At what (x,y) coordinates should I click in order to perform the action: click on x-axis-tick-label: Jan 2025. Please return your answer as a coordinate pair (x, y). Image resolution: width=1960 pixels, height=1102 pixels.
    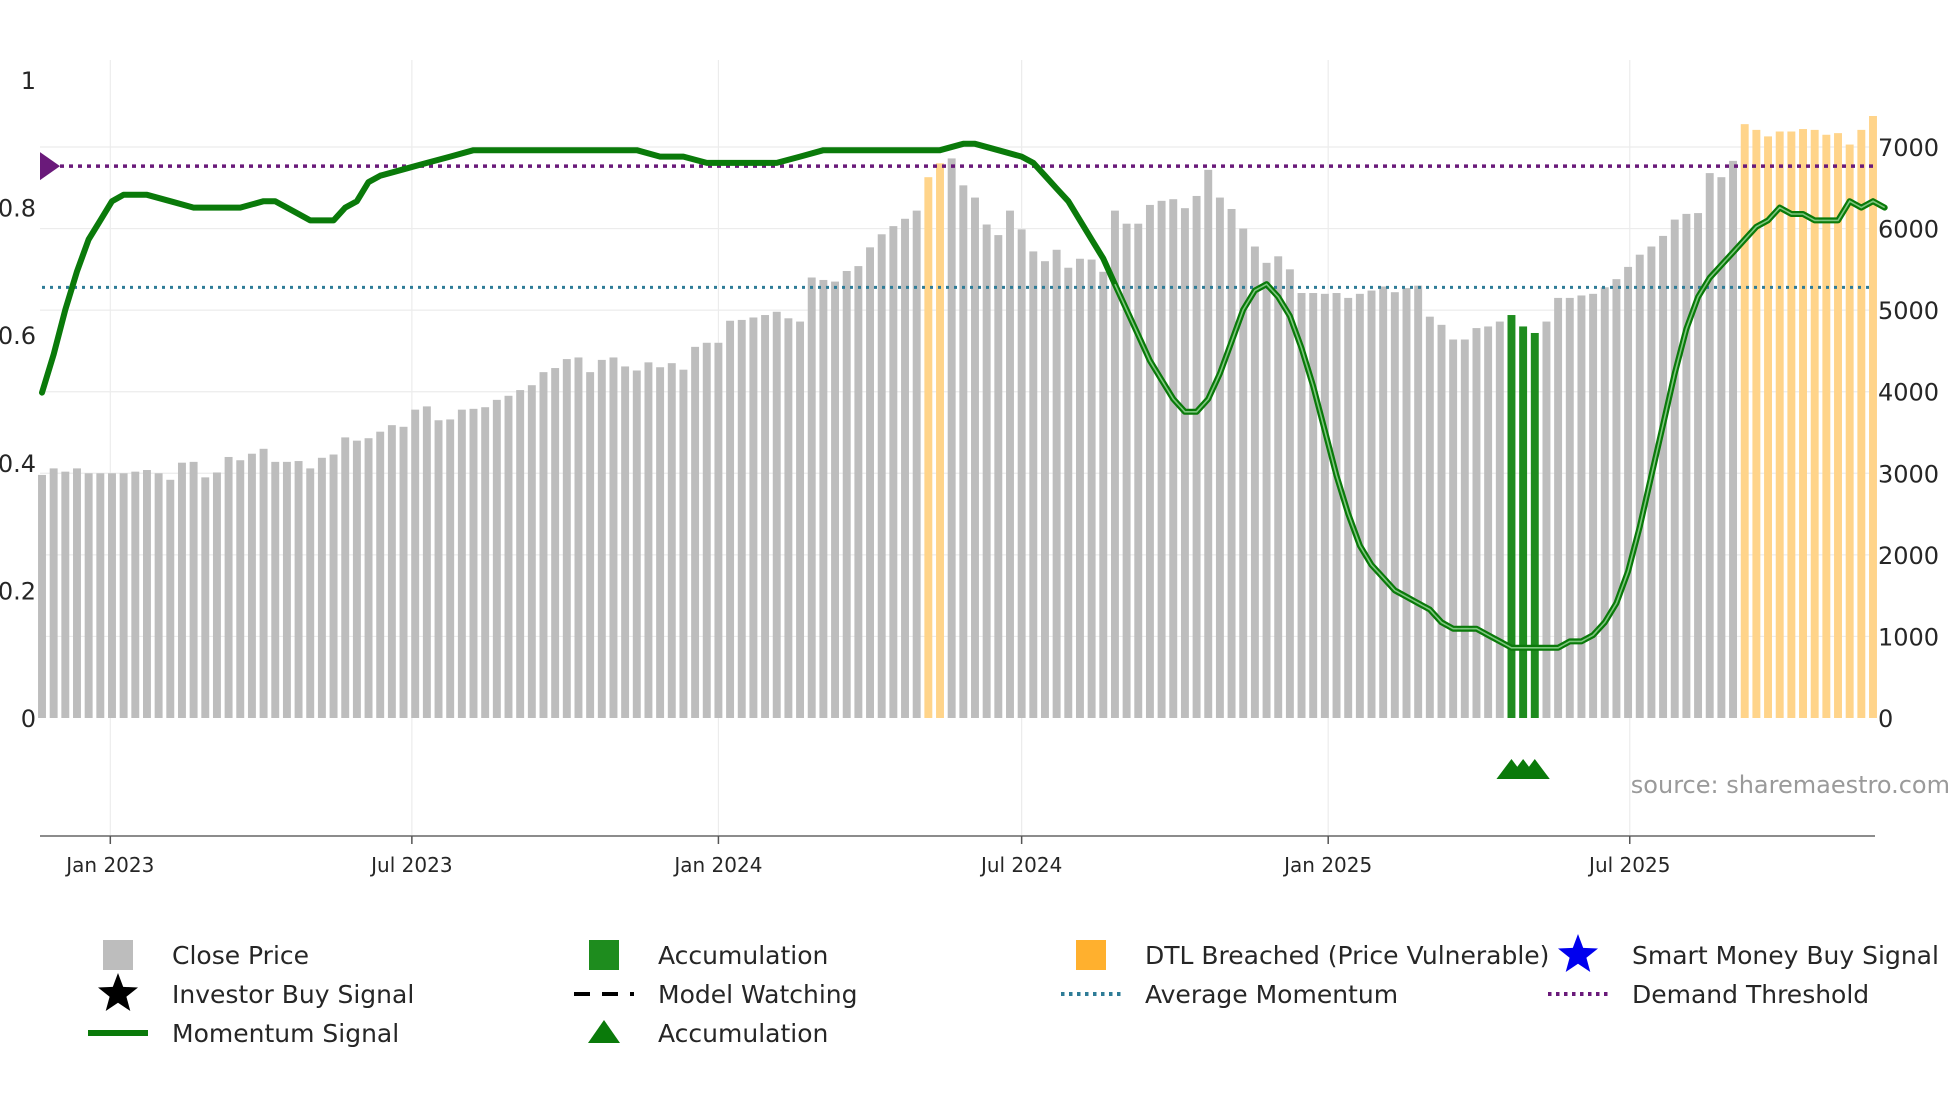
    Looking at the image, I should click on (1327, 865).